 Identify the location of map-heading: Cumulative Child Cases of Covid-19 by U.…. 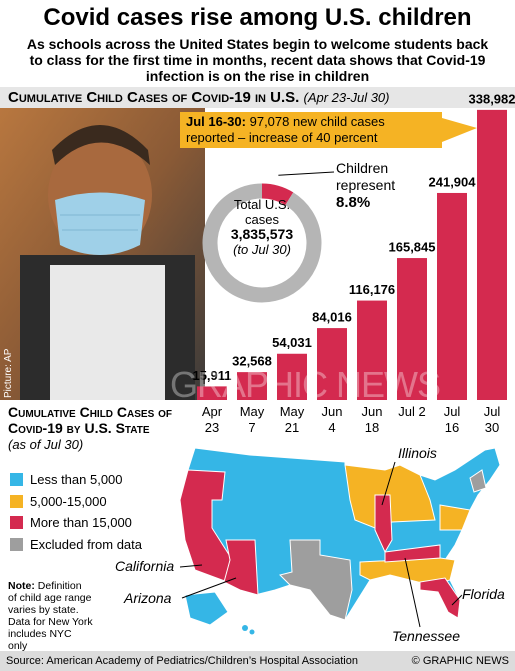
(93, 428).